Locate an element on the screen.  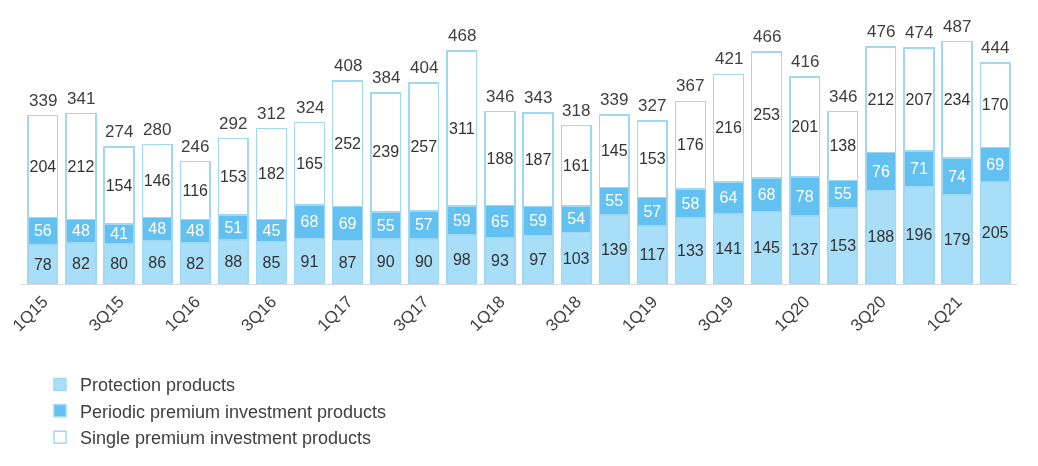
data-label: 137 is located at coordinates (805, 250).